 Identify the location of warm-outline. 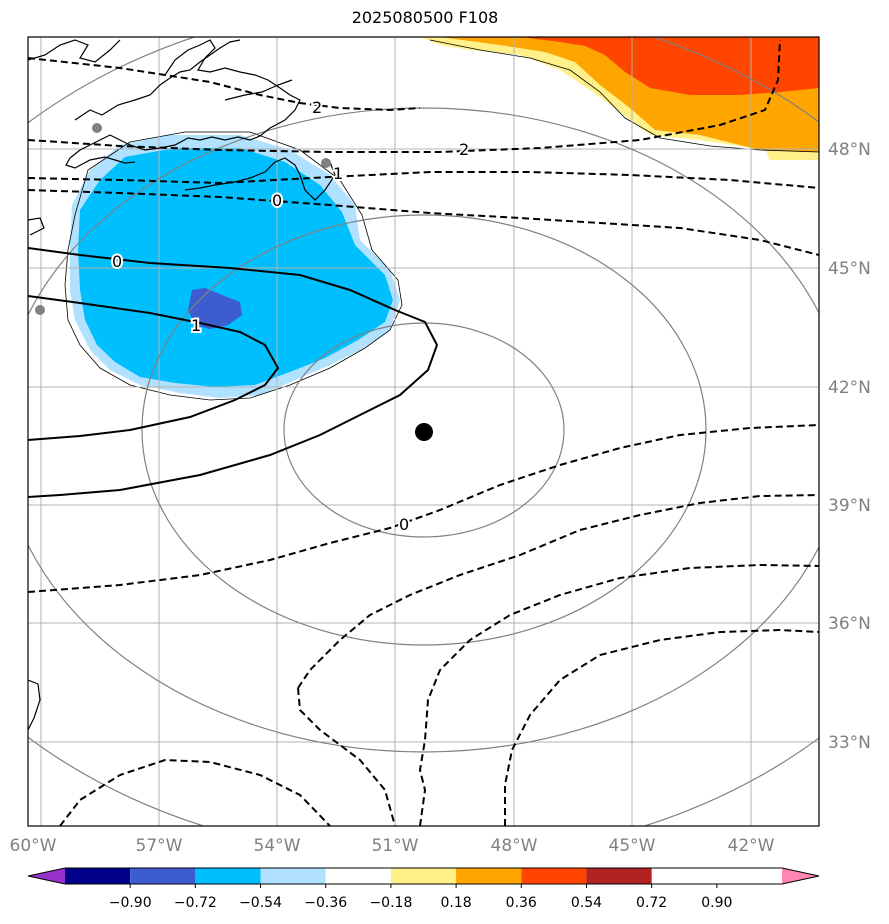
(624, 96).